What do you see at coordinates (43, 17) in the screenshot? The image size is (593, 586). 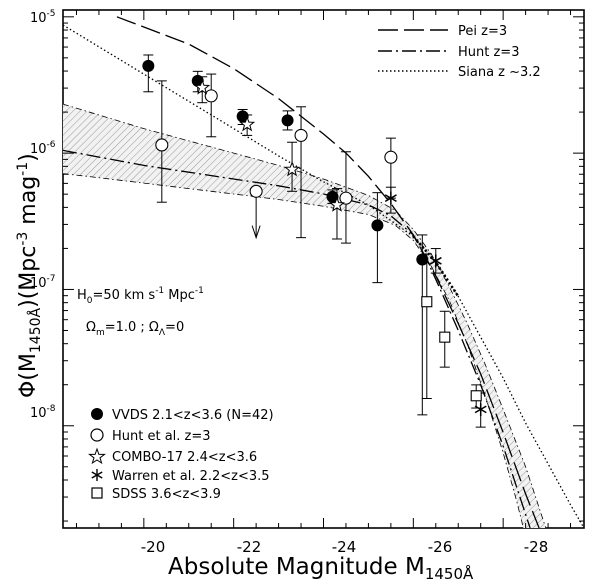 I see `y-tick-label: 10⁻⁵` at bounding box center [43, 17].